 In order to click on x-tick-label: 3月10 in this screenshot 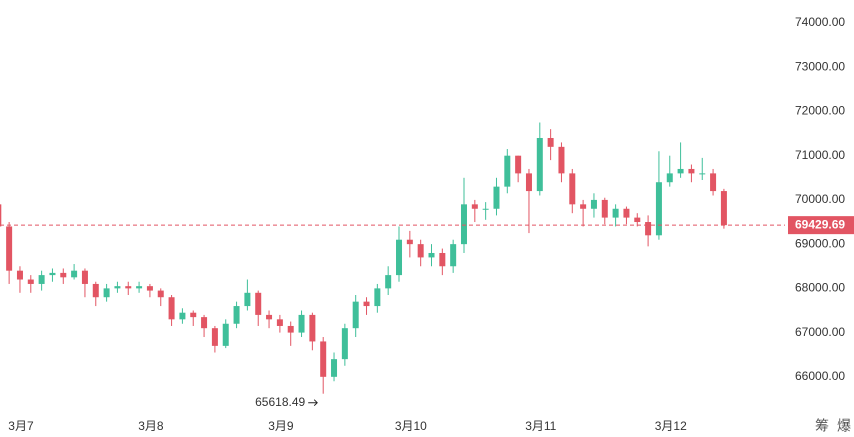, I will do `click(411, 426)`.